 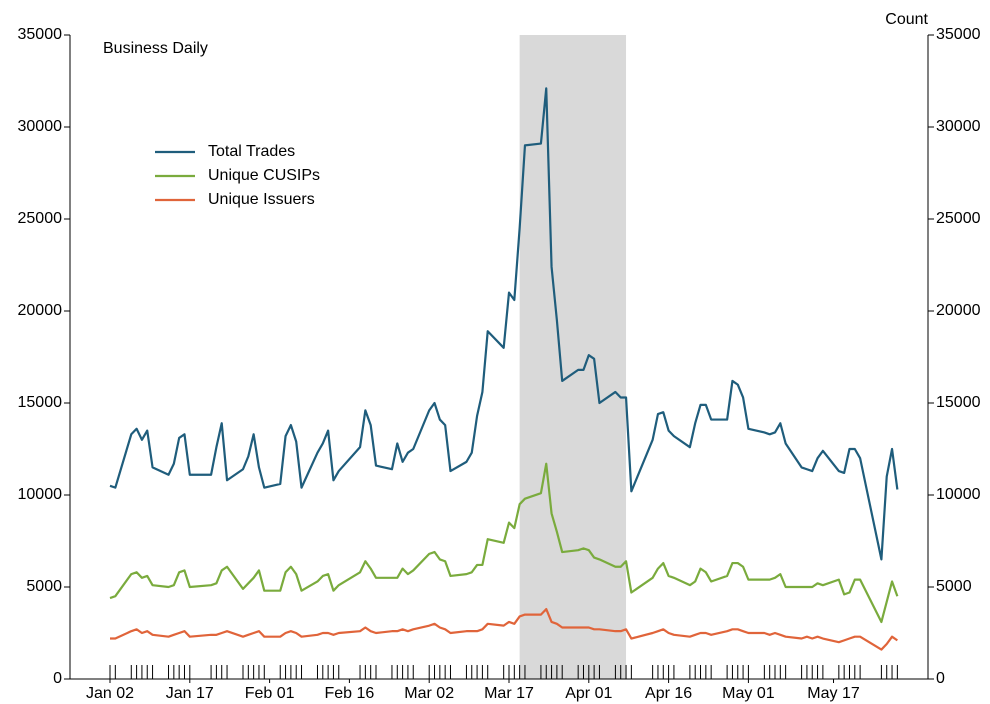 What do you see at coordinates (940, 678) in the screenshot?
I see `y2-tick-label: 0` at bounding box center [940, 678].